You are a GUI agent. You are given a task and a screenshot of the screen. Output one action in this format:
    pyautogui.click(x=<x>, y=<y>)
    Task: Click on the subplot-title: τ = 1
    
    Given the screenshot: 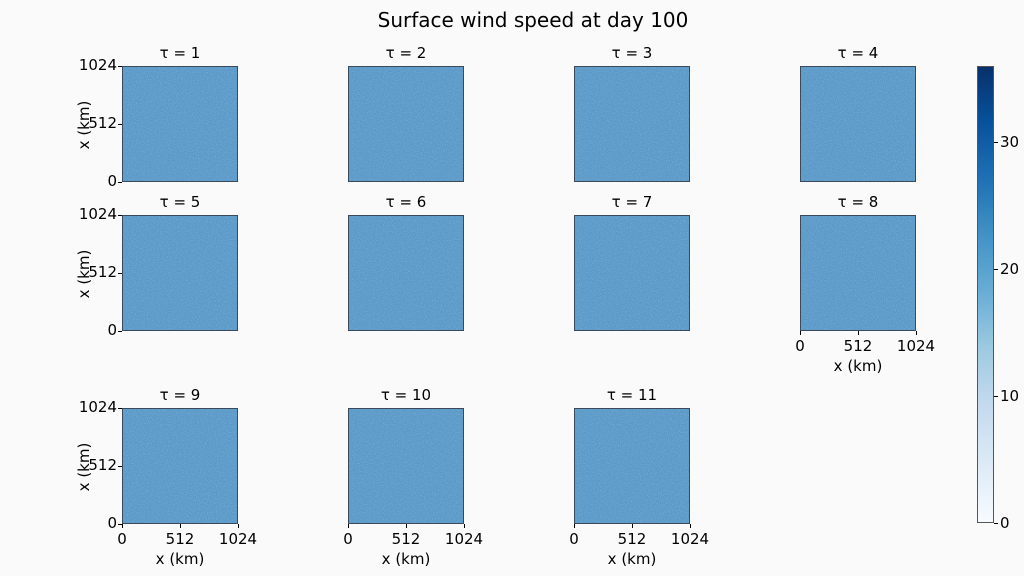 What is the action you would take?
    pyautogui.click(x=180, y=53)
    